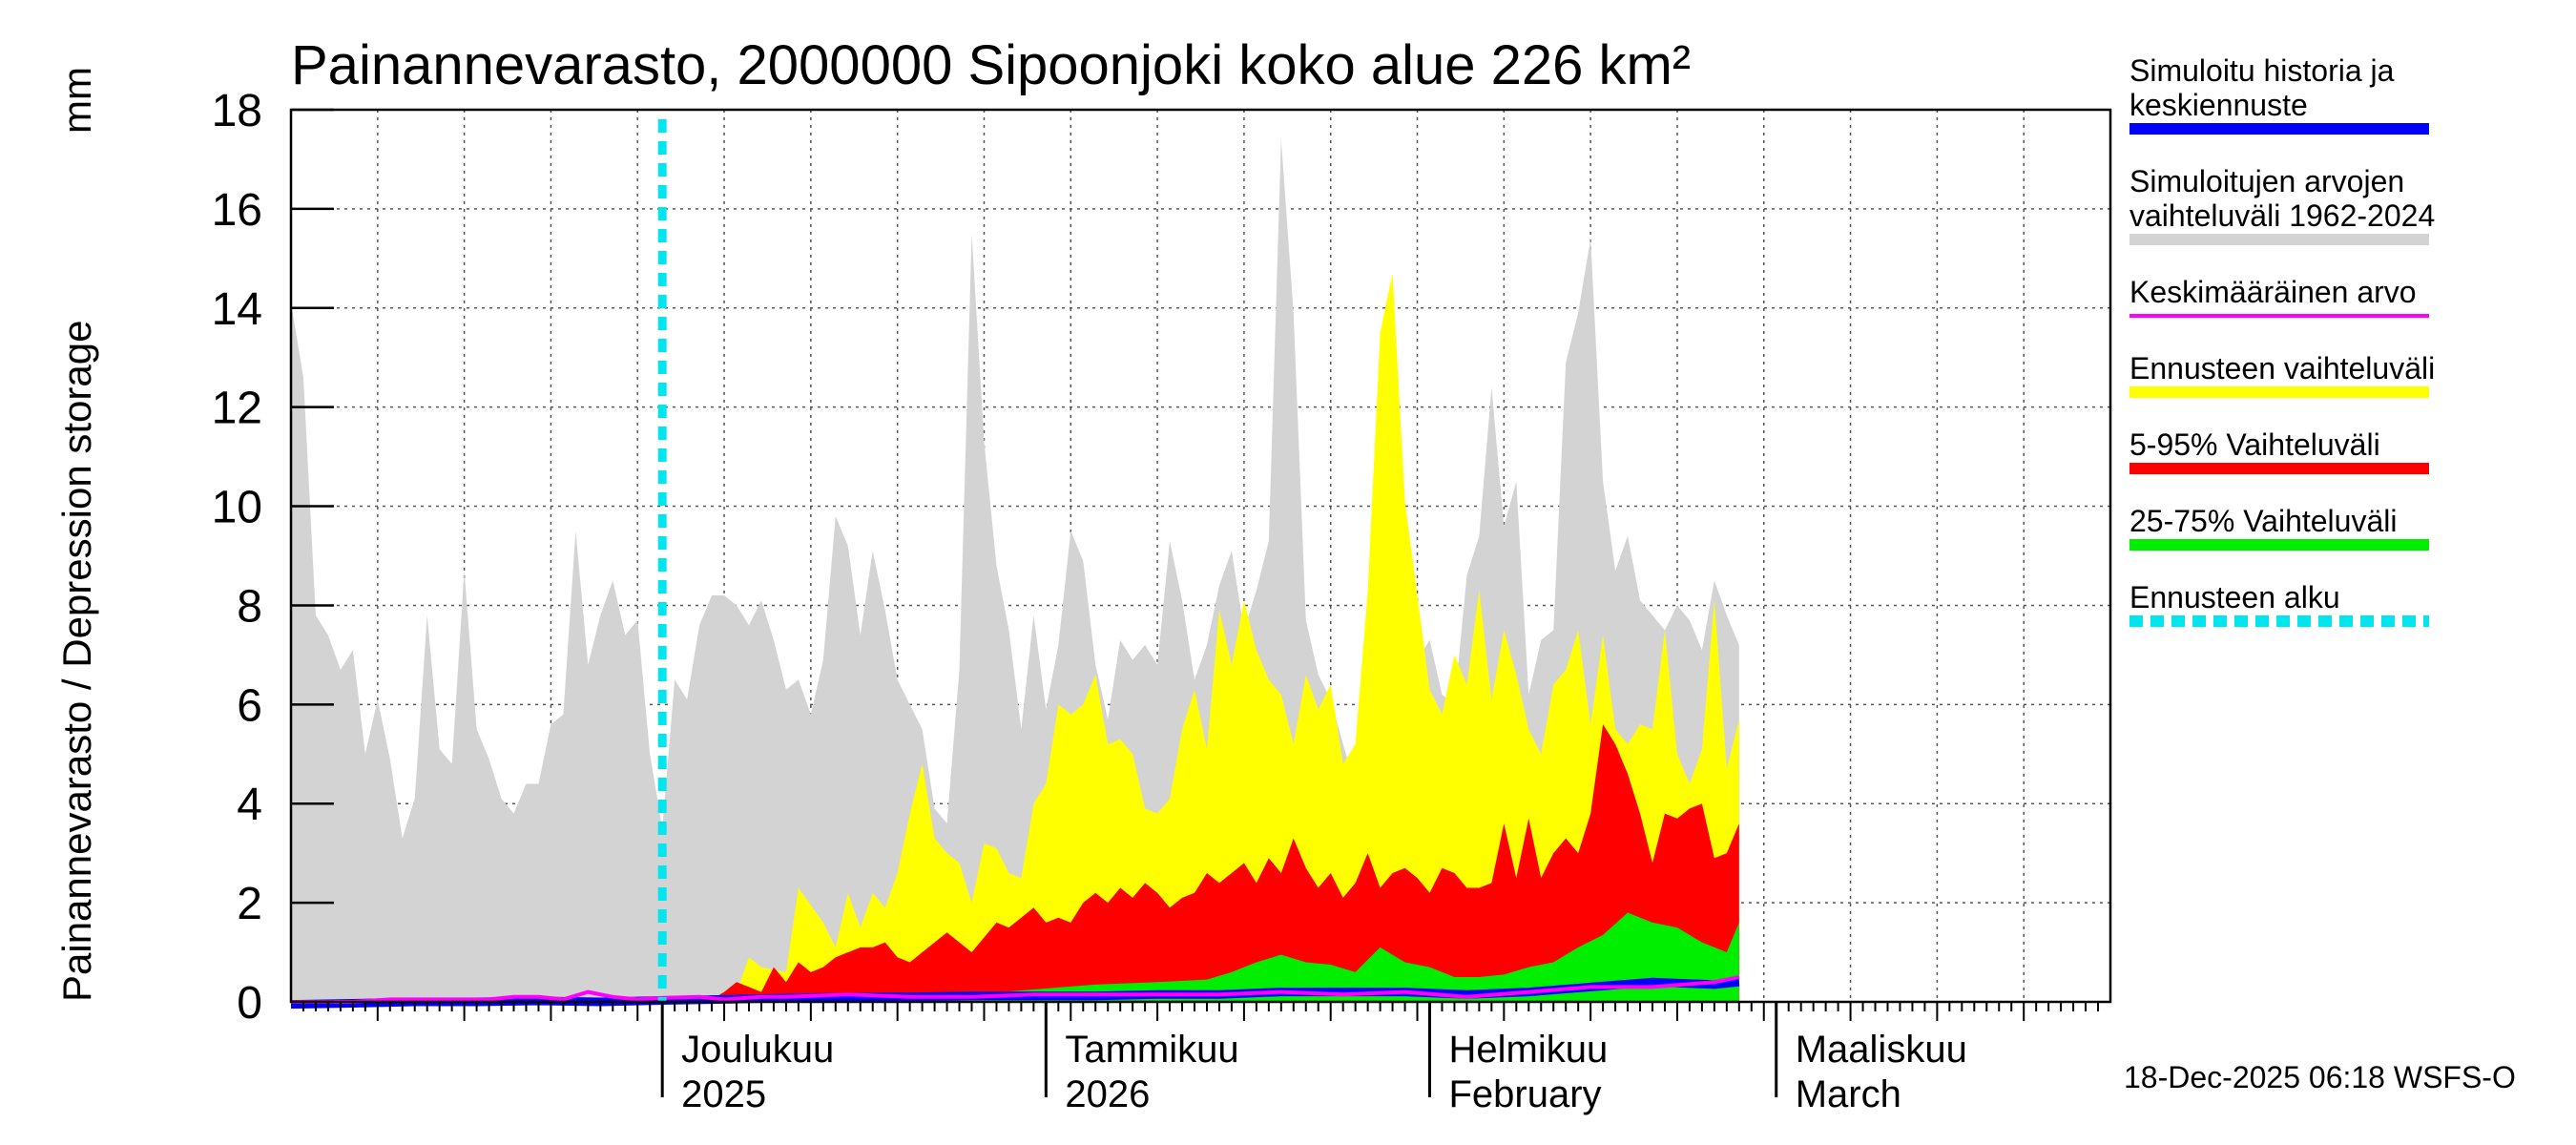 The height and width of the screenshot is (1145, 2576). Describe the element at coordinates (76, 100) in the screenshot. I see `y-axis-unit: mm` at that location.